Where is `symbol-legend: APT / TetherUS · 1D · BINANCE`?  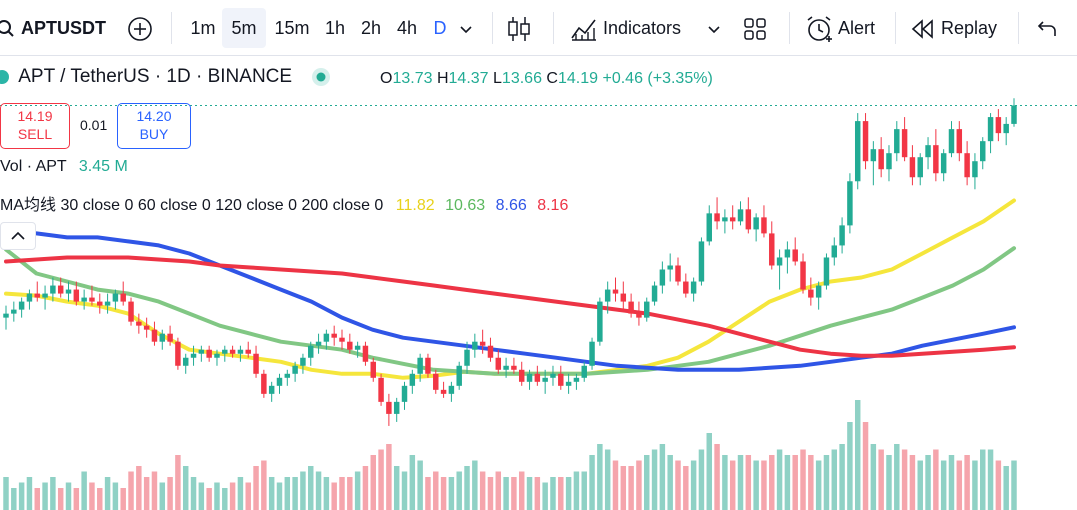 symbol-legend: APT / TetherUS · 1D · BINANCE is located at coordinates (165, 77).